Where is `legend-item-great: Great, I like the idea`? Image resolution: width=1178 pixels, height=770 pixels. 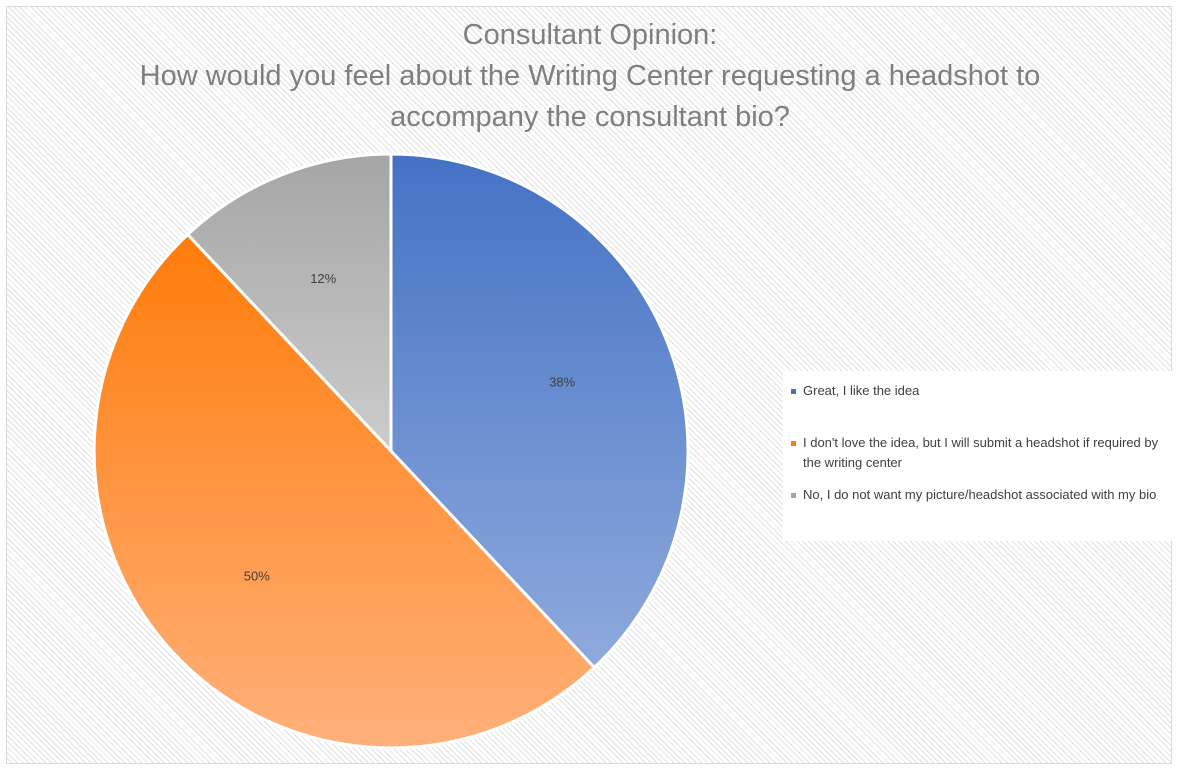 legend-item-great: Great, I like the idea is located at coordinates (981, 391).